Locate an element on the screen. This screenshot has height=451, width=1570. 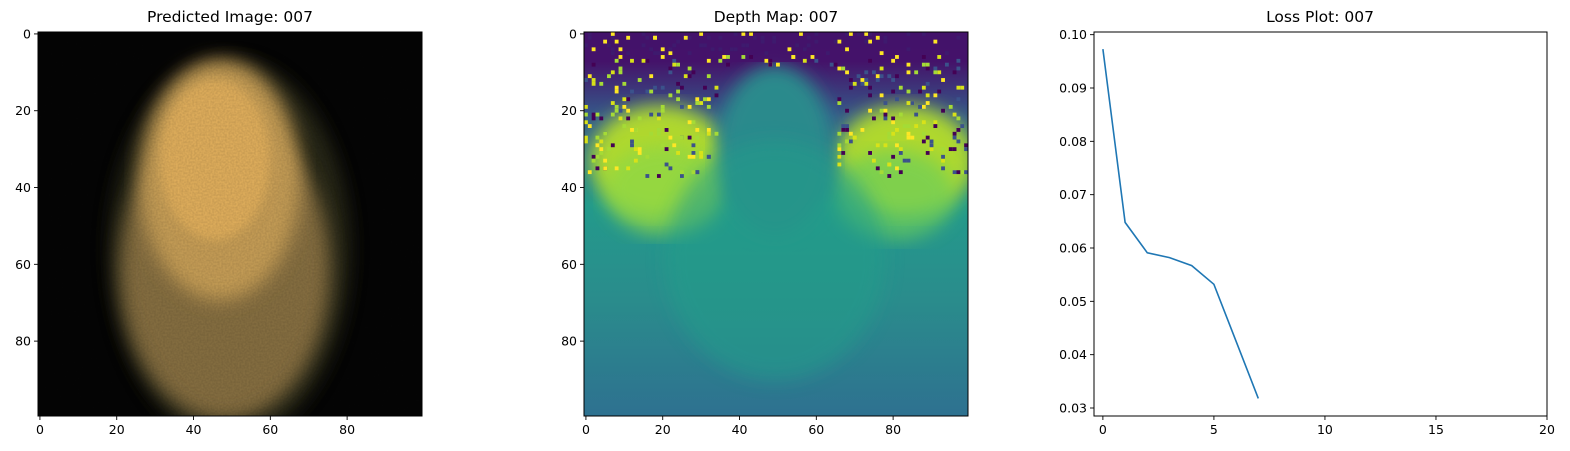
predicted-image-title: Predicted Image: 007 is located at coordinates (230, 17).